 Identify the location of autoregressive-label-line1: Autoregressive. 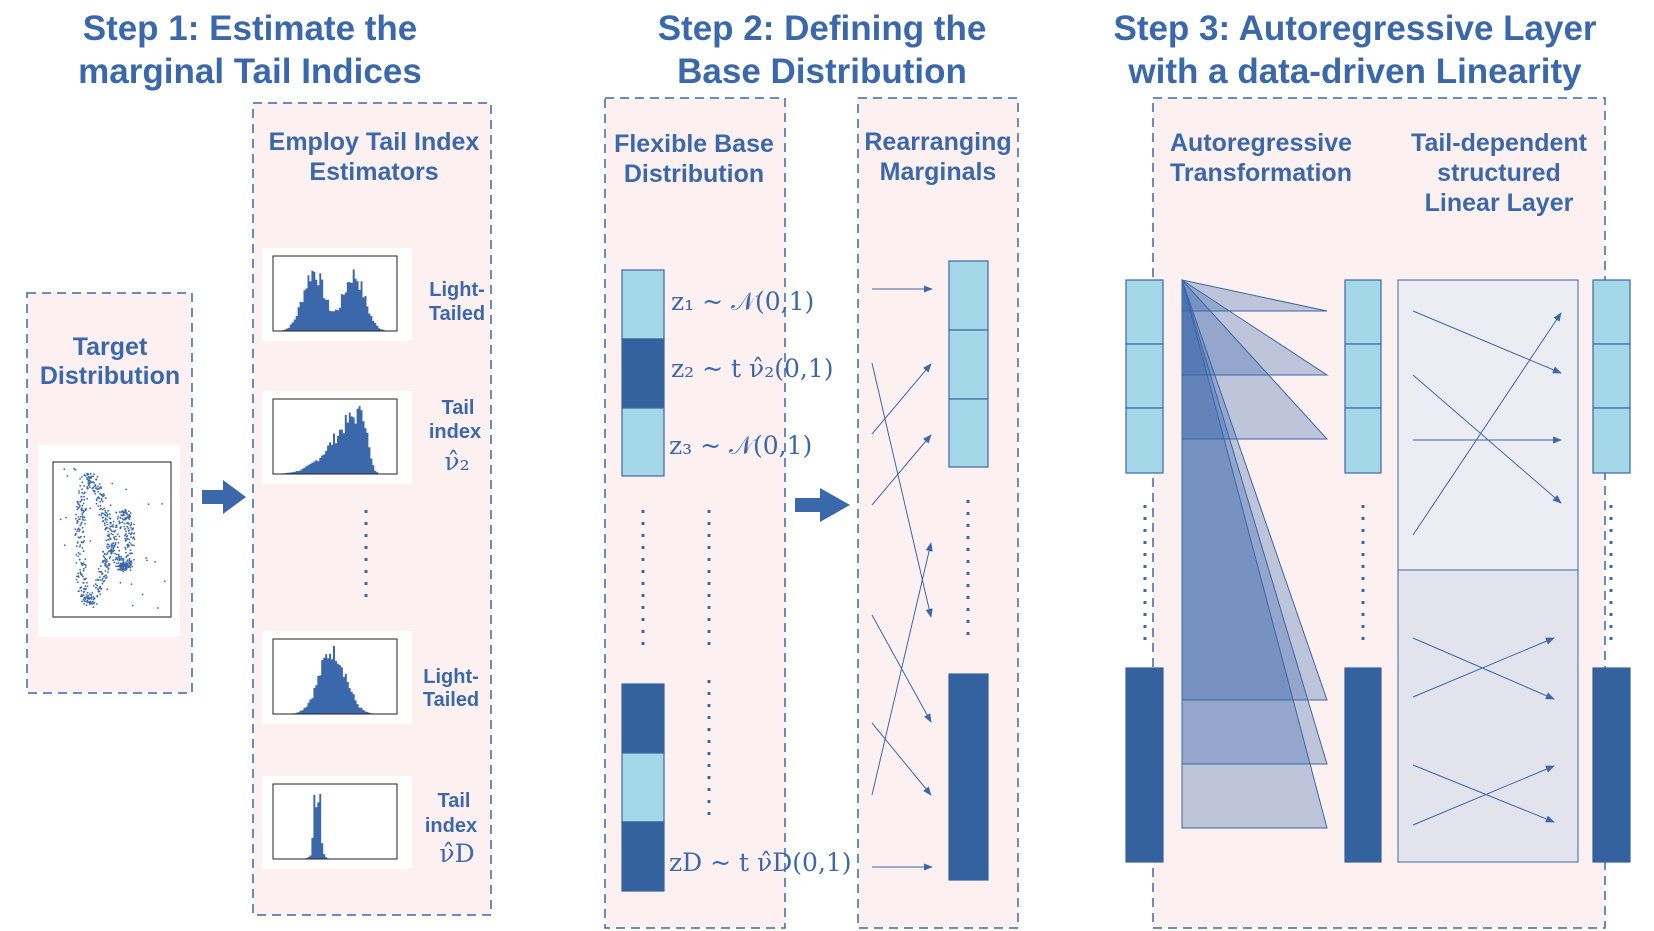
(1261, 143).